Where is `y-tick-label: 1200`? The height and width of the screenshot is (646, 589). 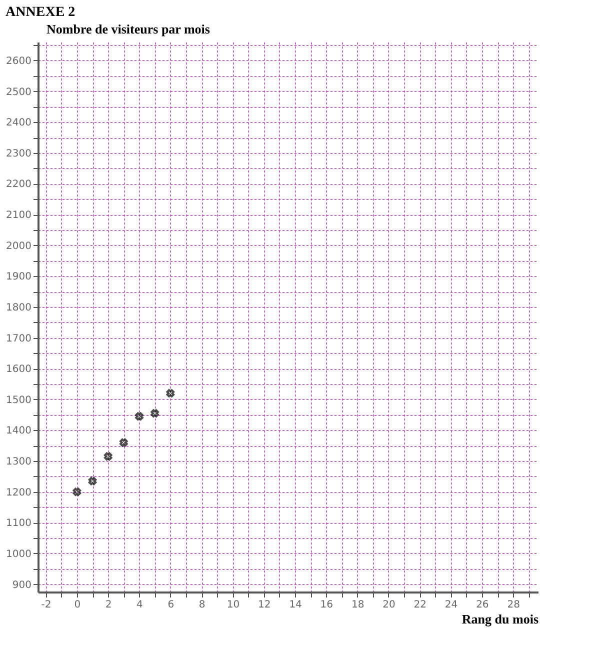 y-tick-label: 1200 is located at coordinates (19, 492).